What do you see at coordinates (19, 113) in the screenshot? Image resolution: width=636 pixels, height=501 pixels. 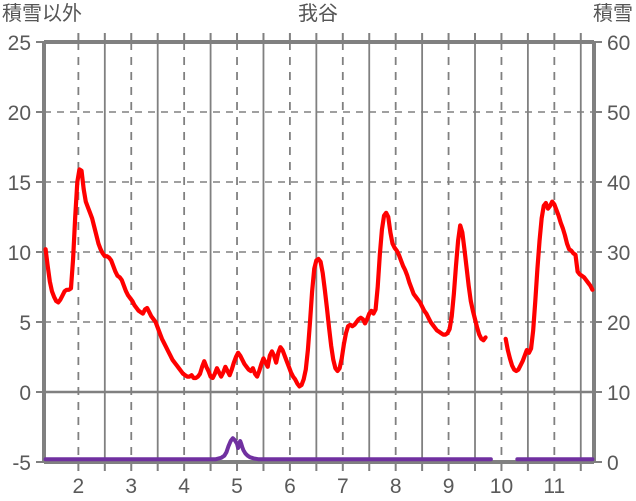 I see `y-tick-label: 20` at bounding box center [19, 113].